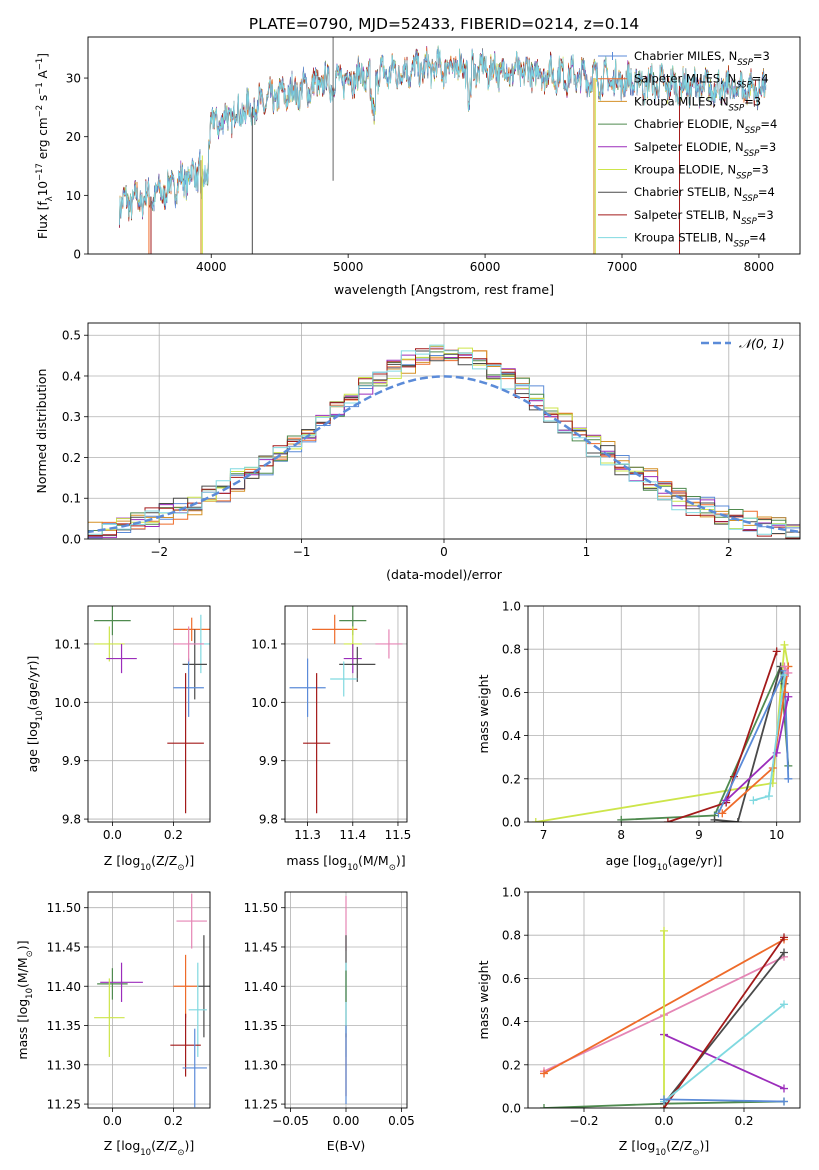 This screenshot has height=1170, width=819. Describe the element at coordinates (724, 1100) in the screenshot. I see `series-line-C_MILES` at that location.